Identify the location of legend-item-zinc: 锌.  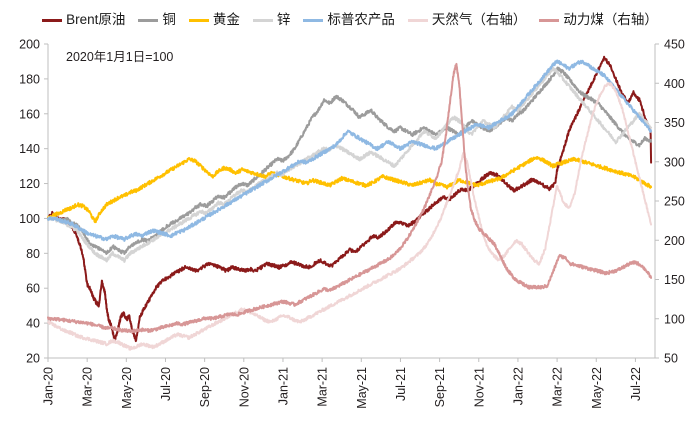
(271, 20).